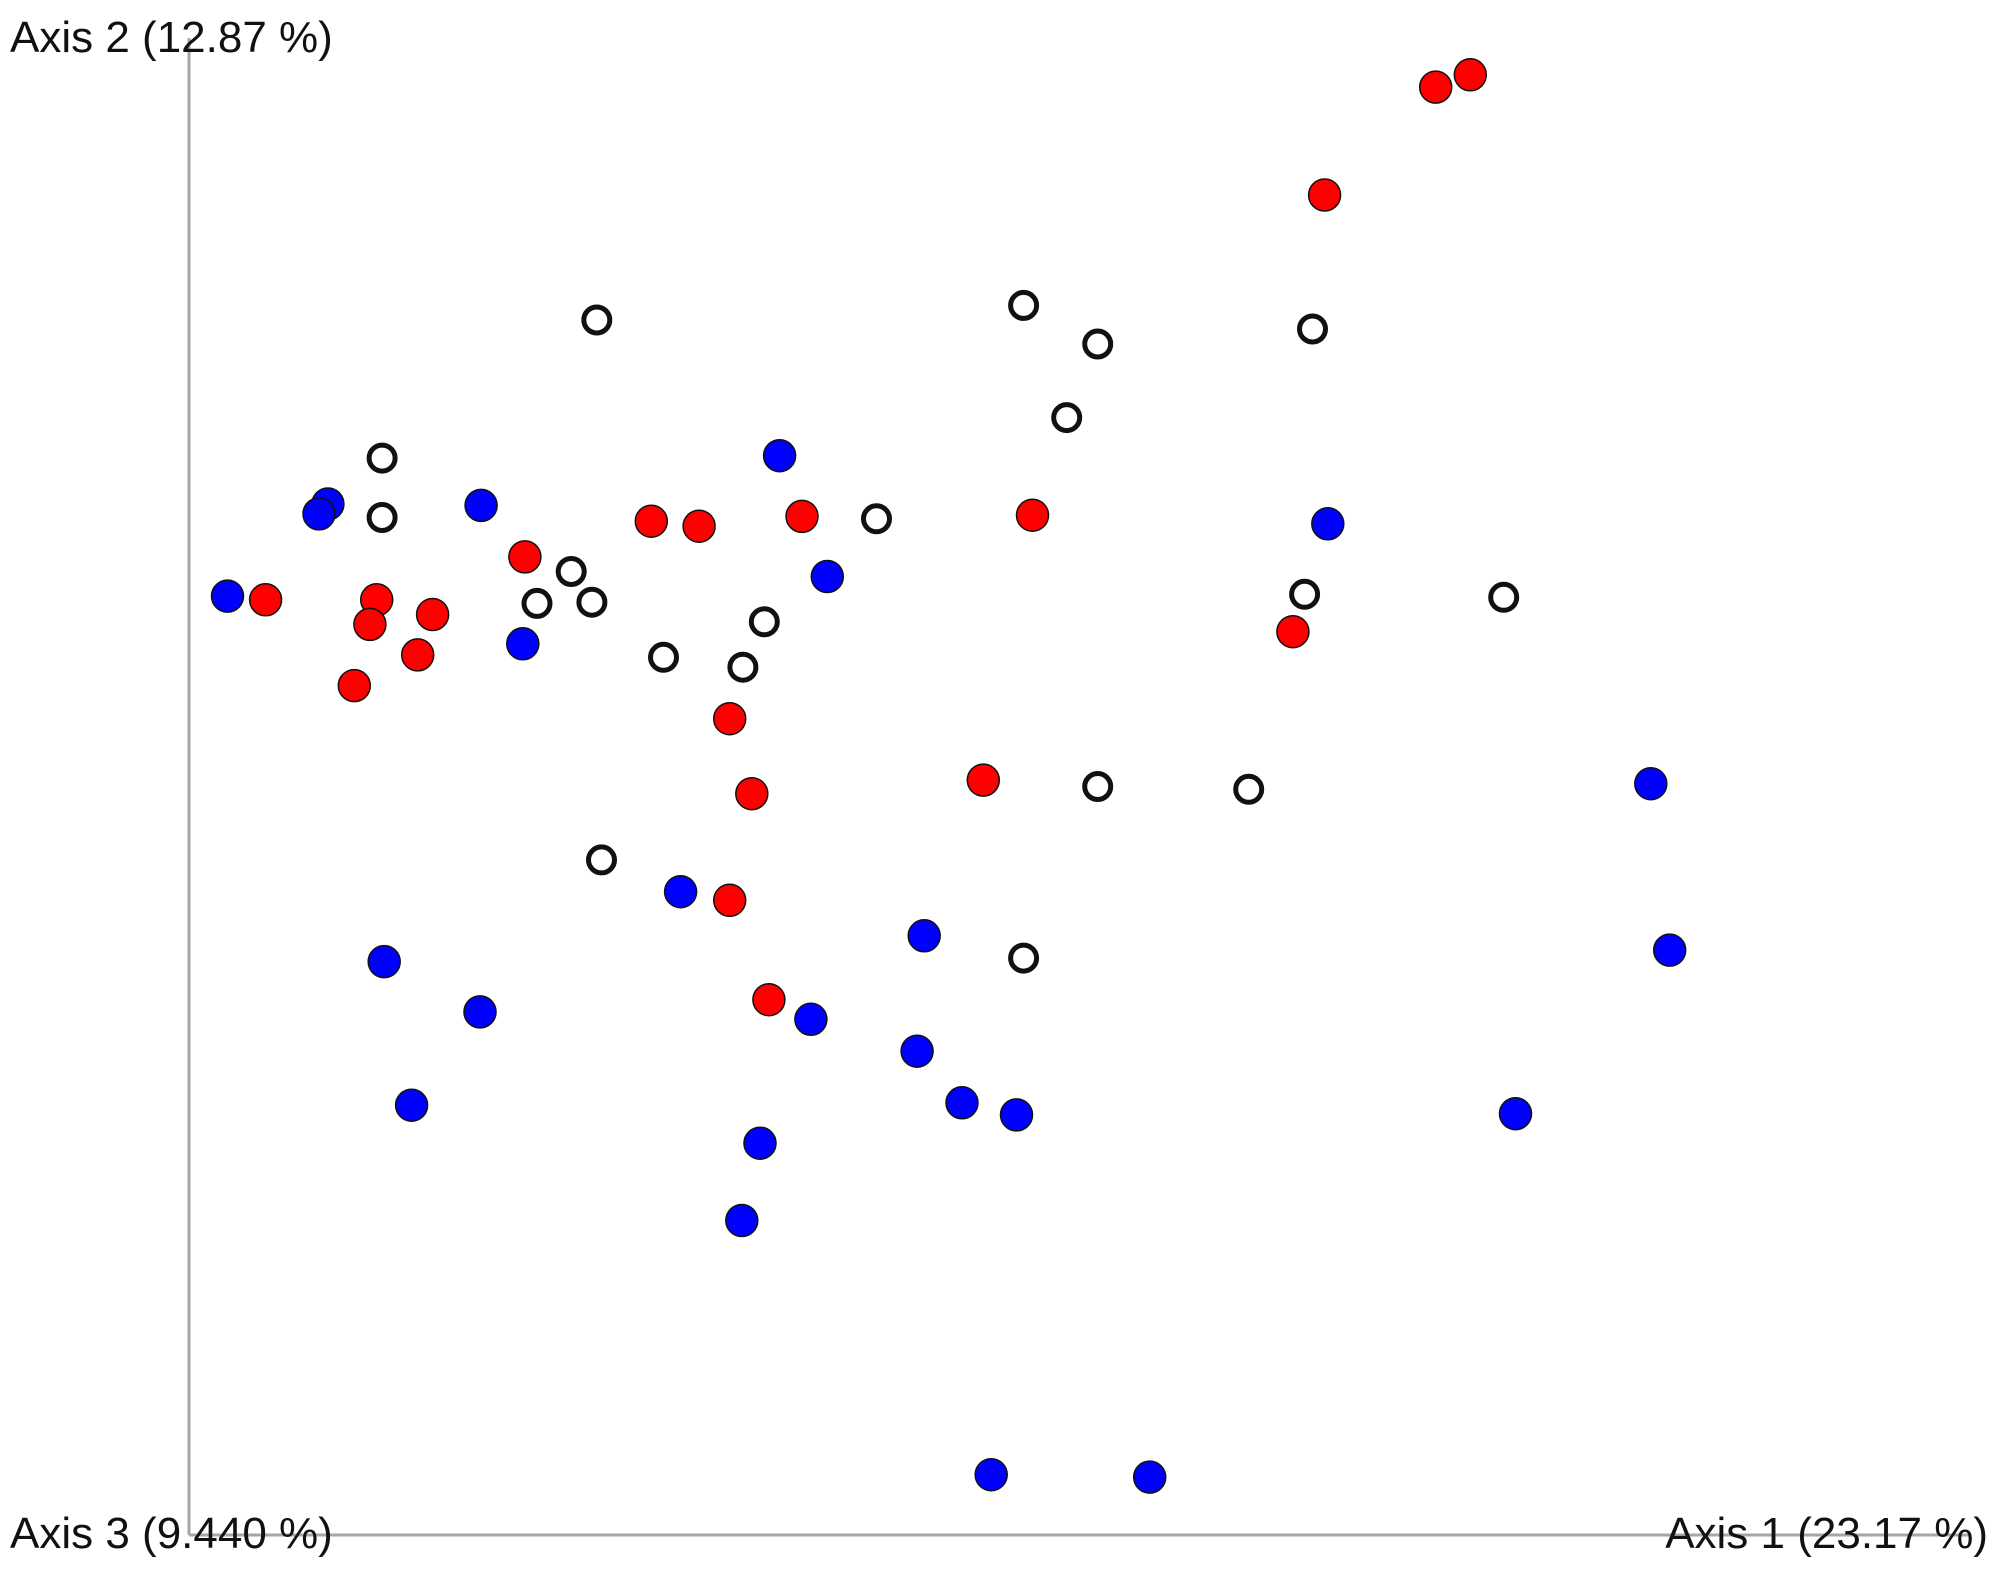  I want to click on x-axis-label: Axis 1 (23.17 %), so click(1826, 1533).